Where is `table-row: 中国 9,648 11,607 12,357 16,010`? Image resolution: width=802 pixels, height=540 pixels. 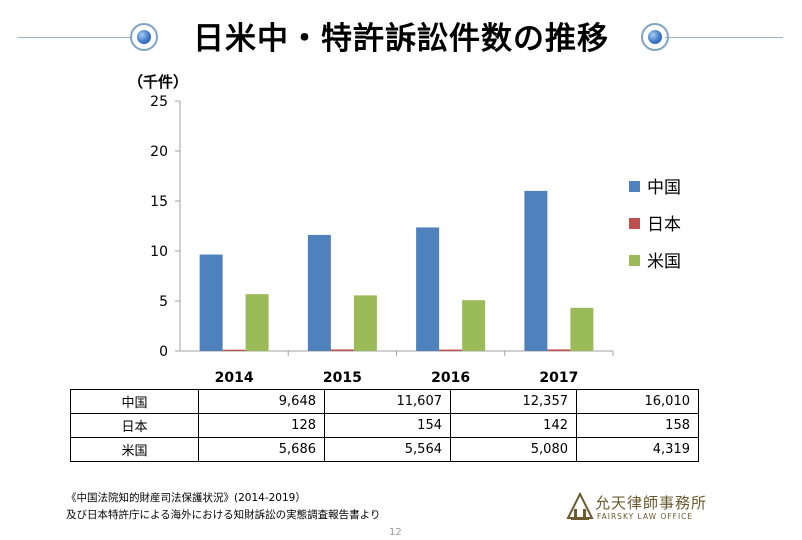 table-row: 中国 9,648 11,607 12,357 16,010 is located at coordinates (384, 401).